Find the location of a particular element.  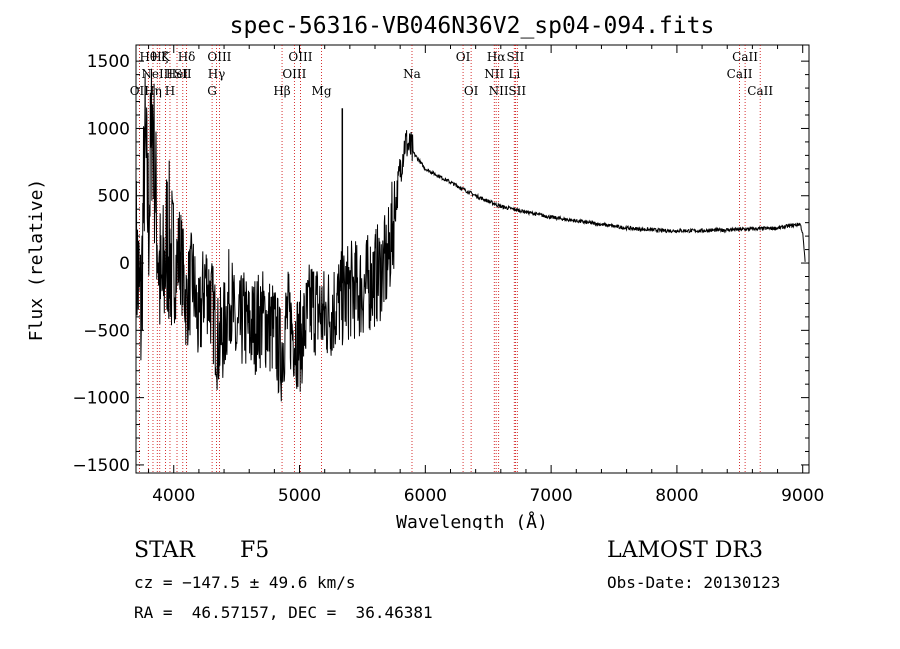

line-label: K is located at coordinates (166, 57).